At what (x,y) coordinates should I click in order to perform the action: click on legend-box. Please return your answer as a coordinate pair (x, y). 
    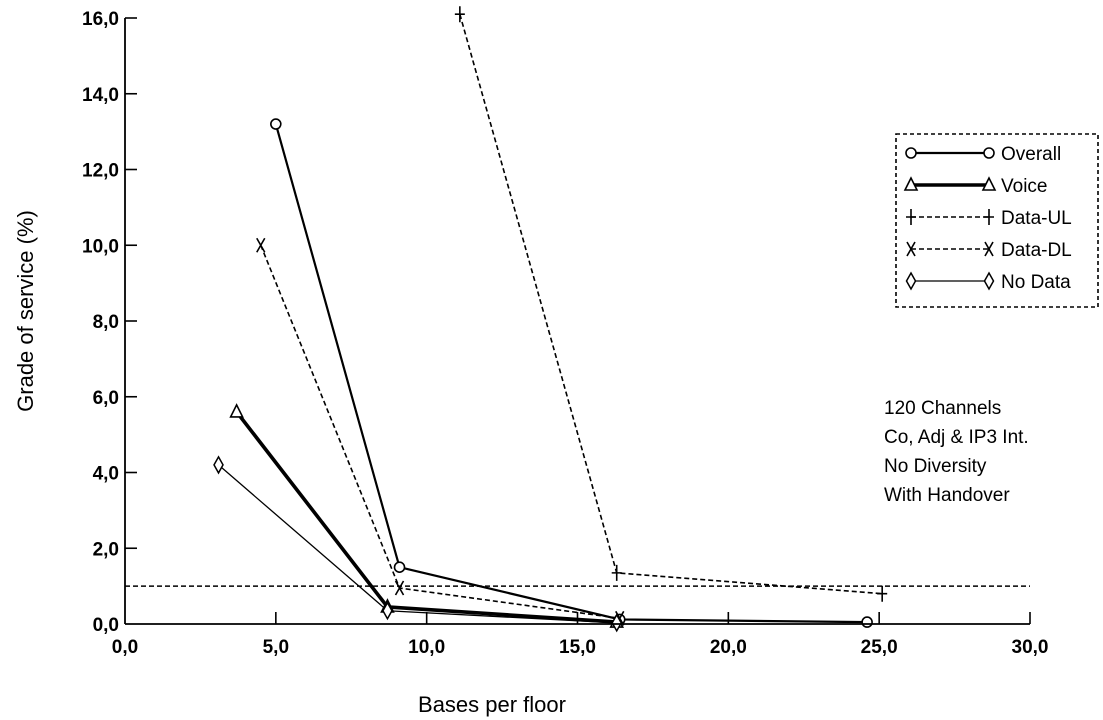
    Looking at the image, I should click on (997, 220).